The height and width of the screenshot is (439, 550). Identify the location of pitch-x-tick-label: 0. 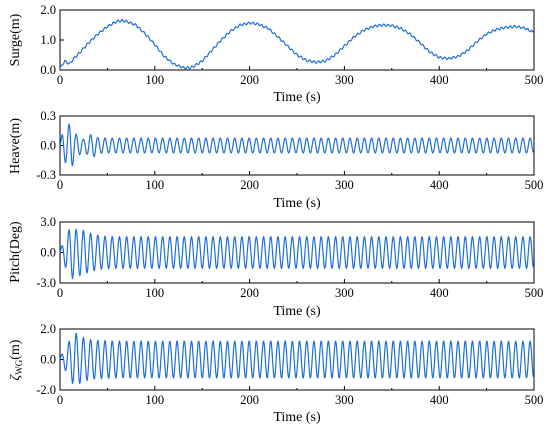
(60, 293).